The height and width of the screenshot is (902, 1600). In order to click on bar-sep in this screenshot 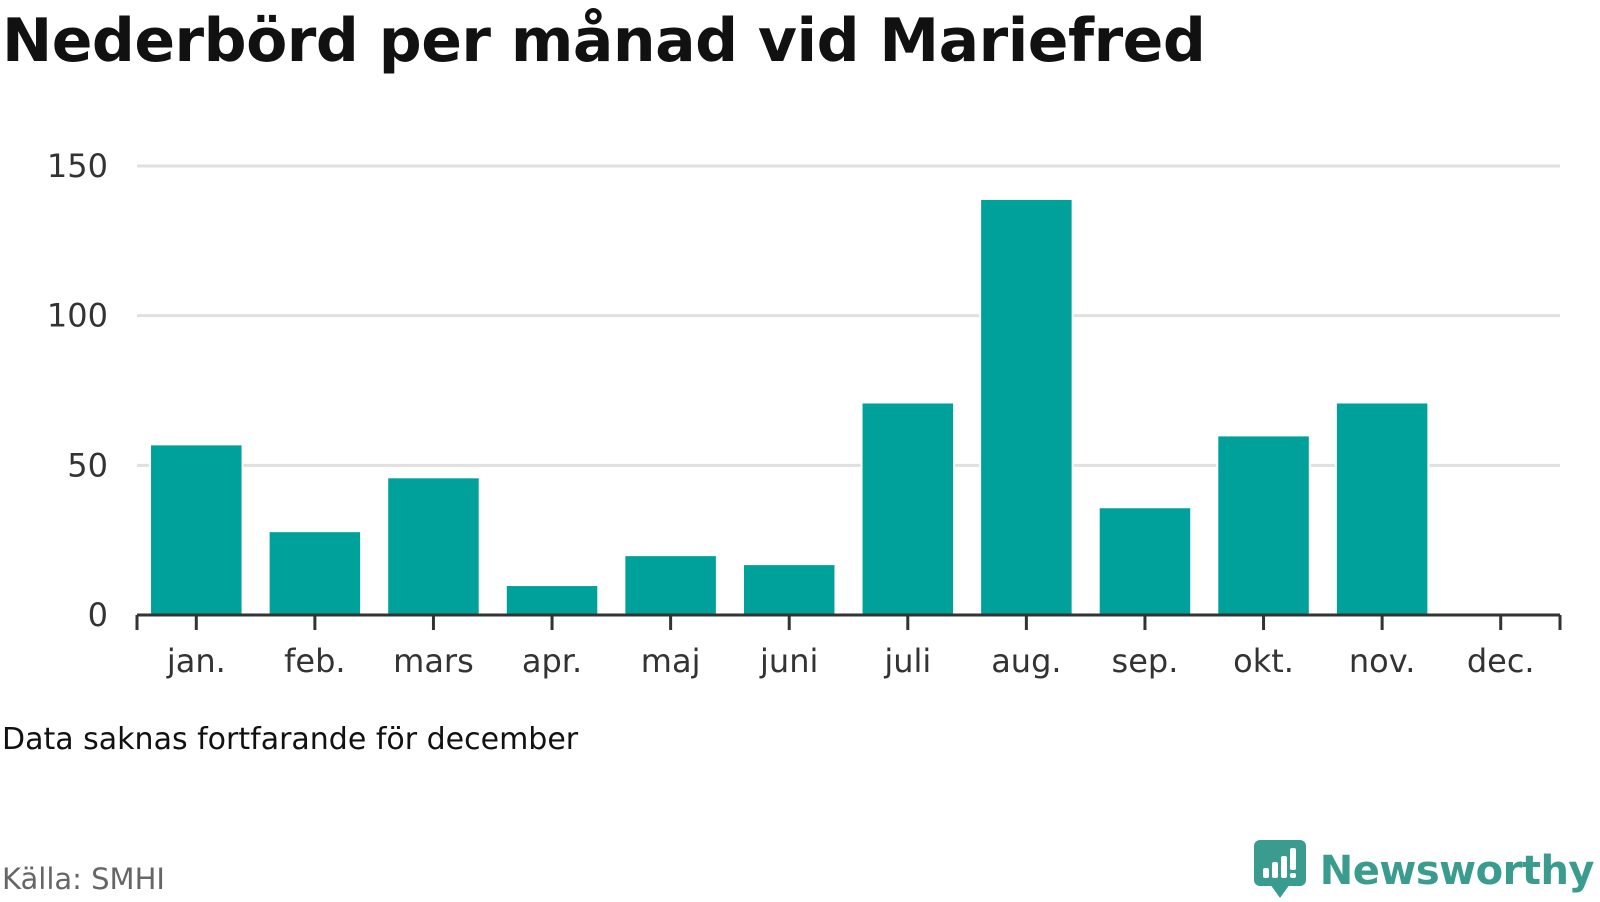, I will do `click(1145, 561)`.